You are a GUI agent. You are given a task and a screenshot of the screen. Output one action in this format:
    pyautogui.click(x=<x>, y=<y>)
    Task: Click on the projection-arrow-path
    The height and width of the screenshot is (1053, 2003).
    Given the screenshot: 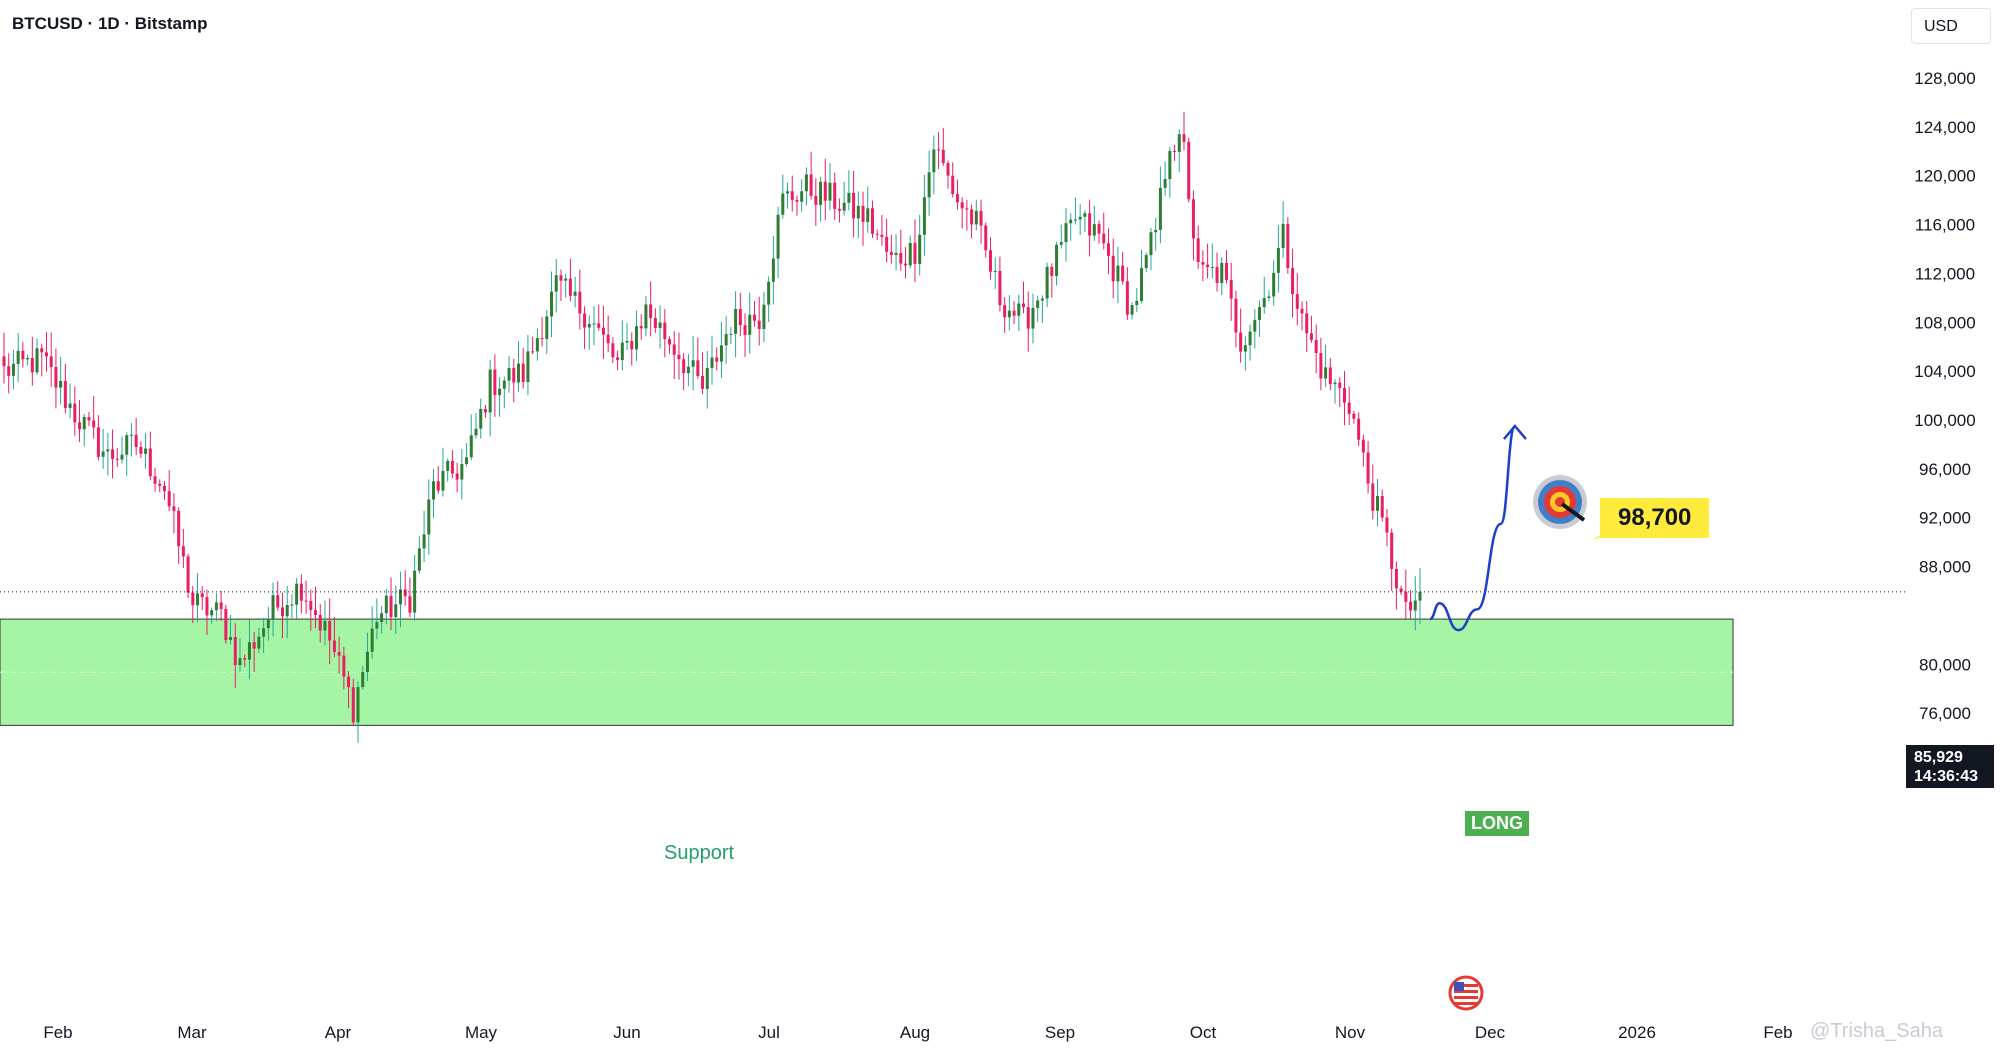 What is the action you would take?
    pyautogui.click(x=1473, y=528)
    